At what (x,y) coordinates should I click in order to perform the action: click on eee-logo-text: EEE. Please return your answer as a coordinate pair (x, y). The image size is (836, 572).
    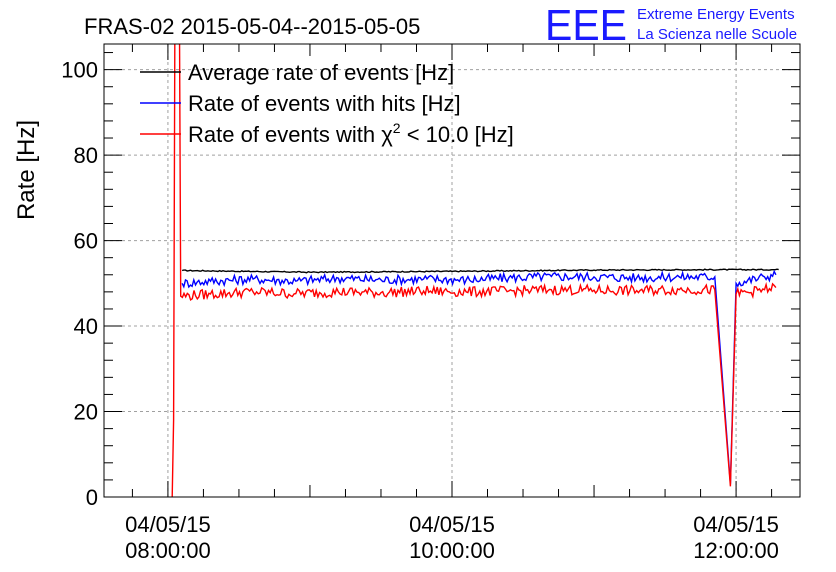
    Looking at the image, I should click on (586, 25).